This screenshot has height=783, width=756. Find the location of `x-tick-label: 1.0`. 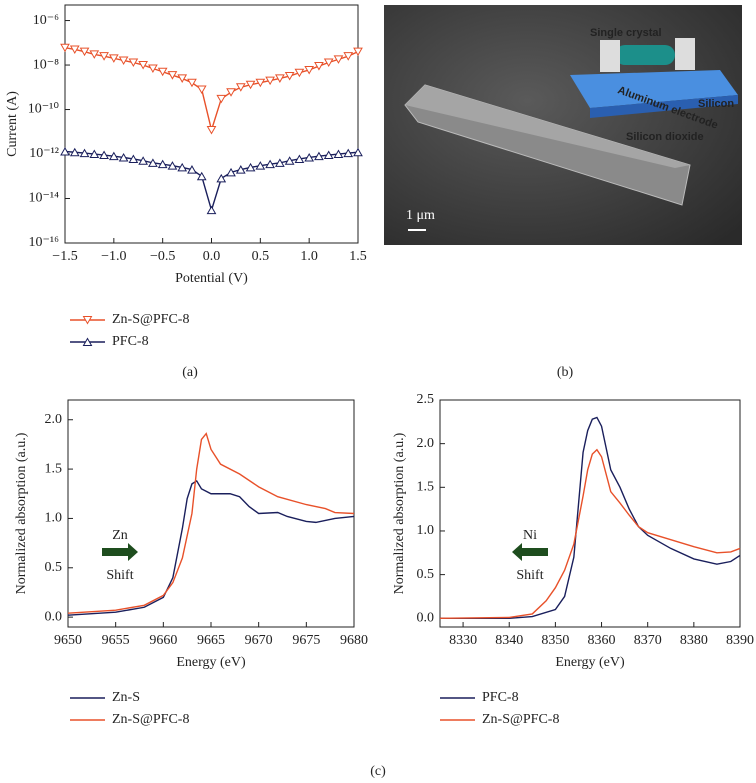

x-tick-label: 1.0 is located at coordinates (309, 256).